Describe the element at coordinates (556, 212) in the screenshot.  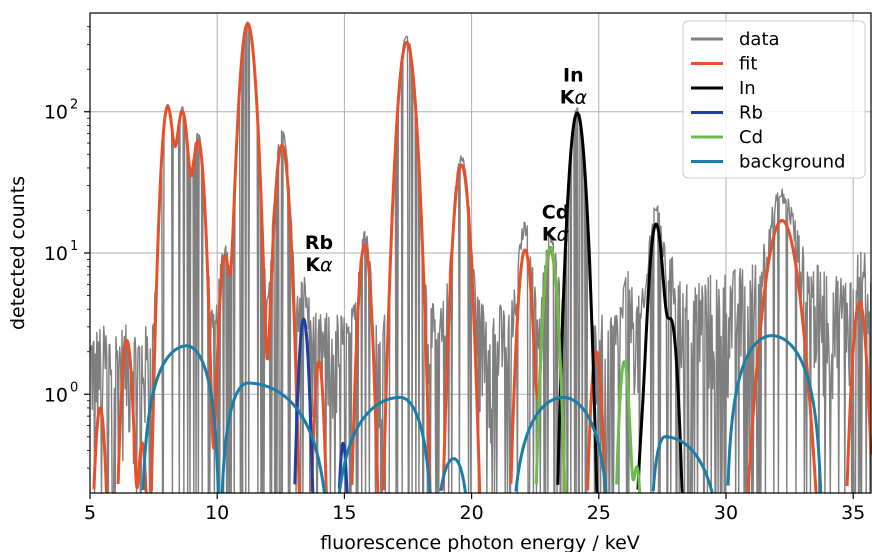
I see `annotation-line1: Cd` at that location.